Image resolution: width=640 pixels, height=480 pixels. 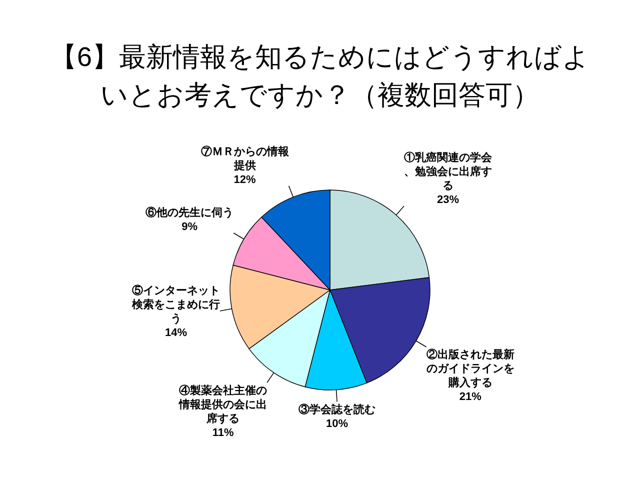 I want to click on title: 【6】最新情報を知るためにはどうすればよいとお考えですか？（複数回答可）, so click(x=320, y=76).